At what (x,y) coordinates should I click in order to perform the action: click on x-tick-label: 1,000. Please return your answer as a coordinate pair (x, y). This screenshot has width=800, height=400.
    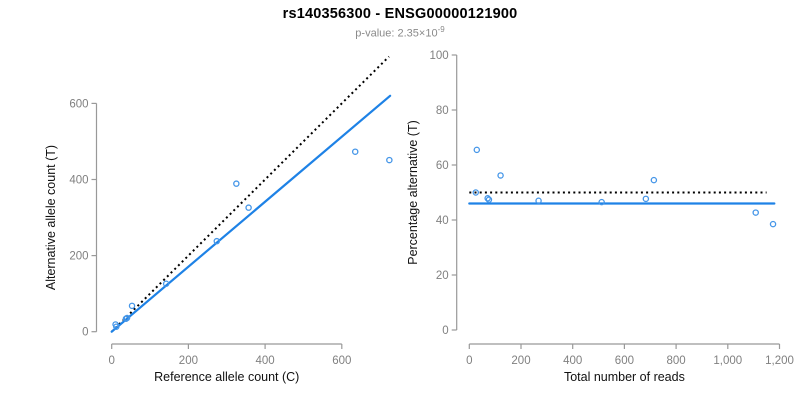
    Looking at the image, I should click on (727, 361).